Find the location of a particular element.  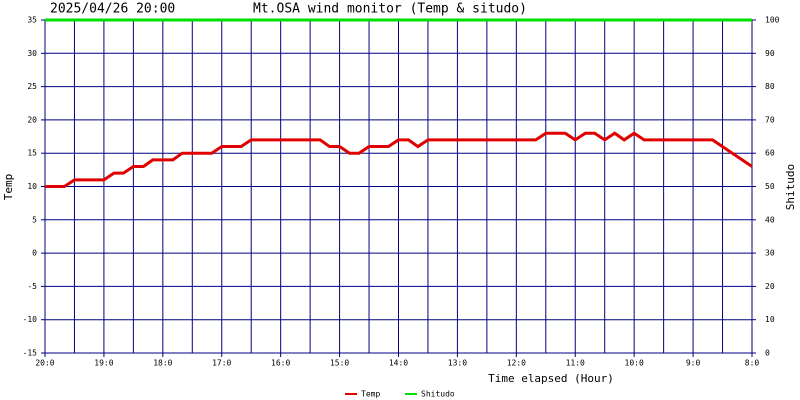

y-tick-label: 20 is located at coordinates (32, 119).